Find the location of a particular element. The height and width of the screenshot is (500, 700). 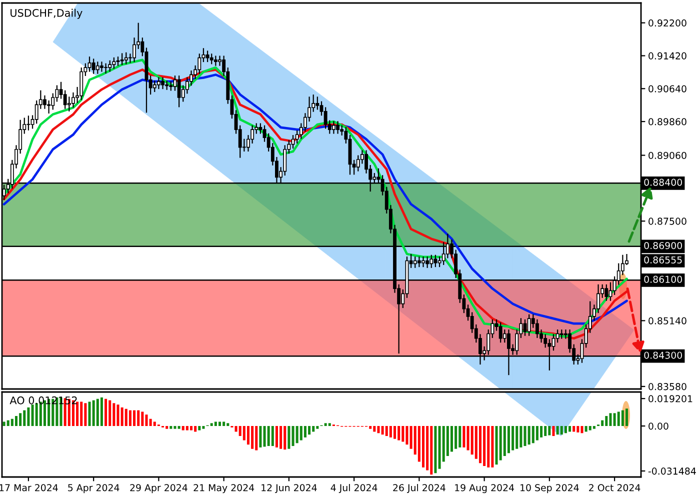

category-label: 21 May 2024 is located at coordinates (224, 489).